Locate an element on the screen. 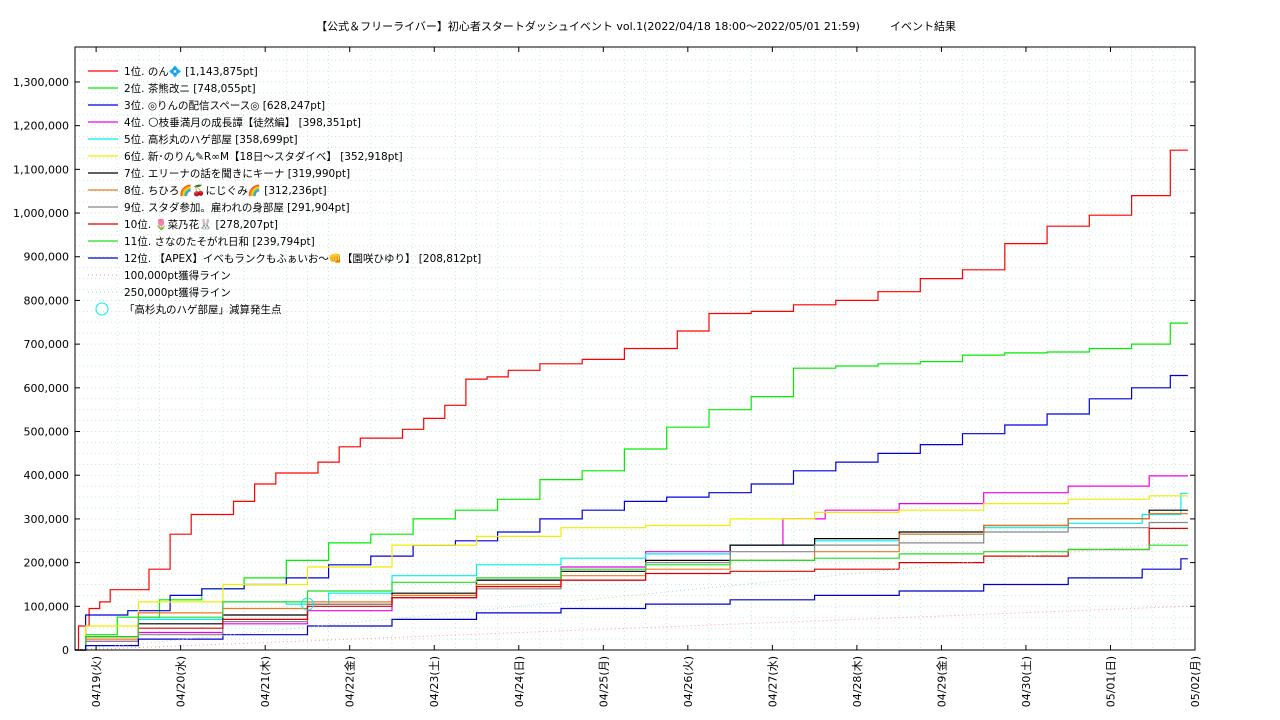 The image size is (1280, 720). x-tick-label: 04/30(土) is located at coordinates (1026, 681).